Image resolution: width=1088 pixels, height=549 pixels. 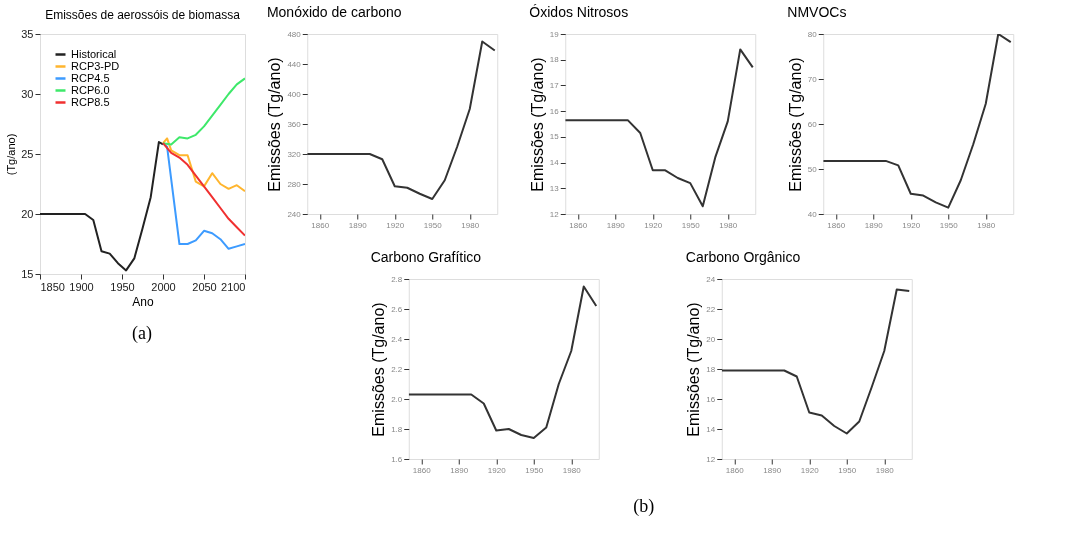 What do you see at coordinates (233, 286) in the screenshot?
I see `x-tick-label: 2100` at bounding box center [233, 286].